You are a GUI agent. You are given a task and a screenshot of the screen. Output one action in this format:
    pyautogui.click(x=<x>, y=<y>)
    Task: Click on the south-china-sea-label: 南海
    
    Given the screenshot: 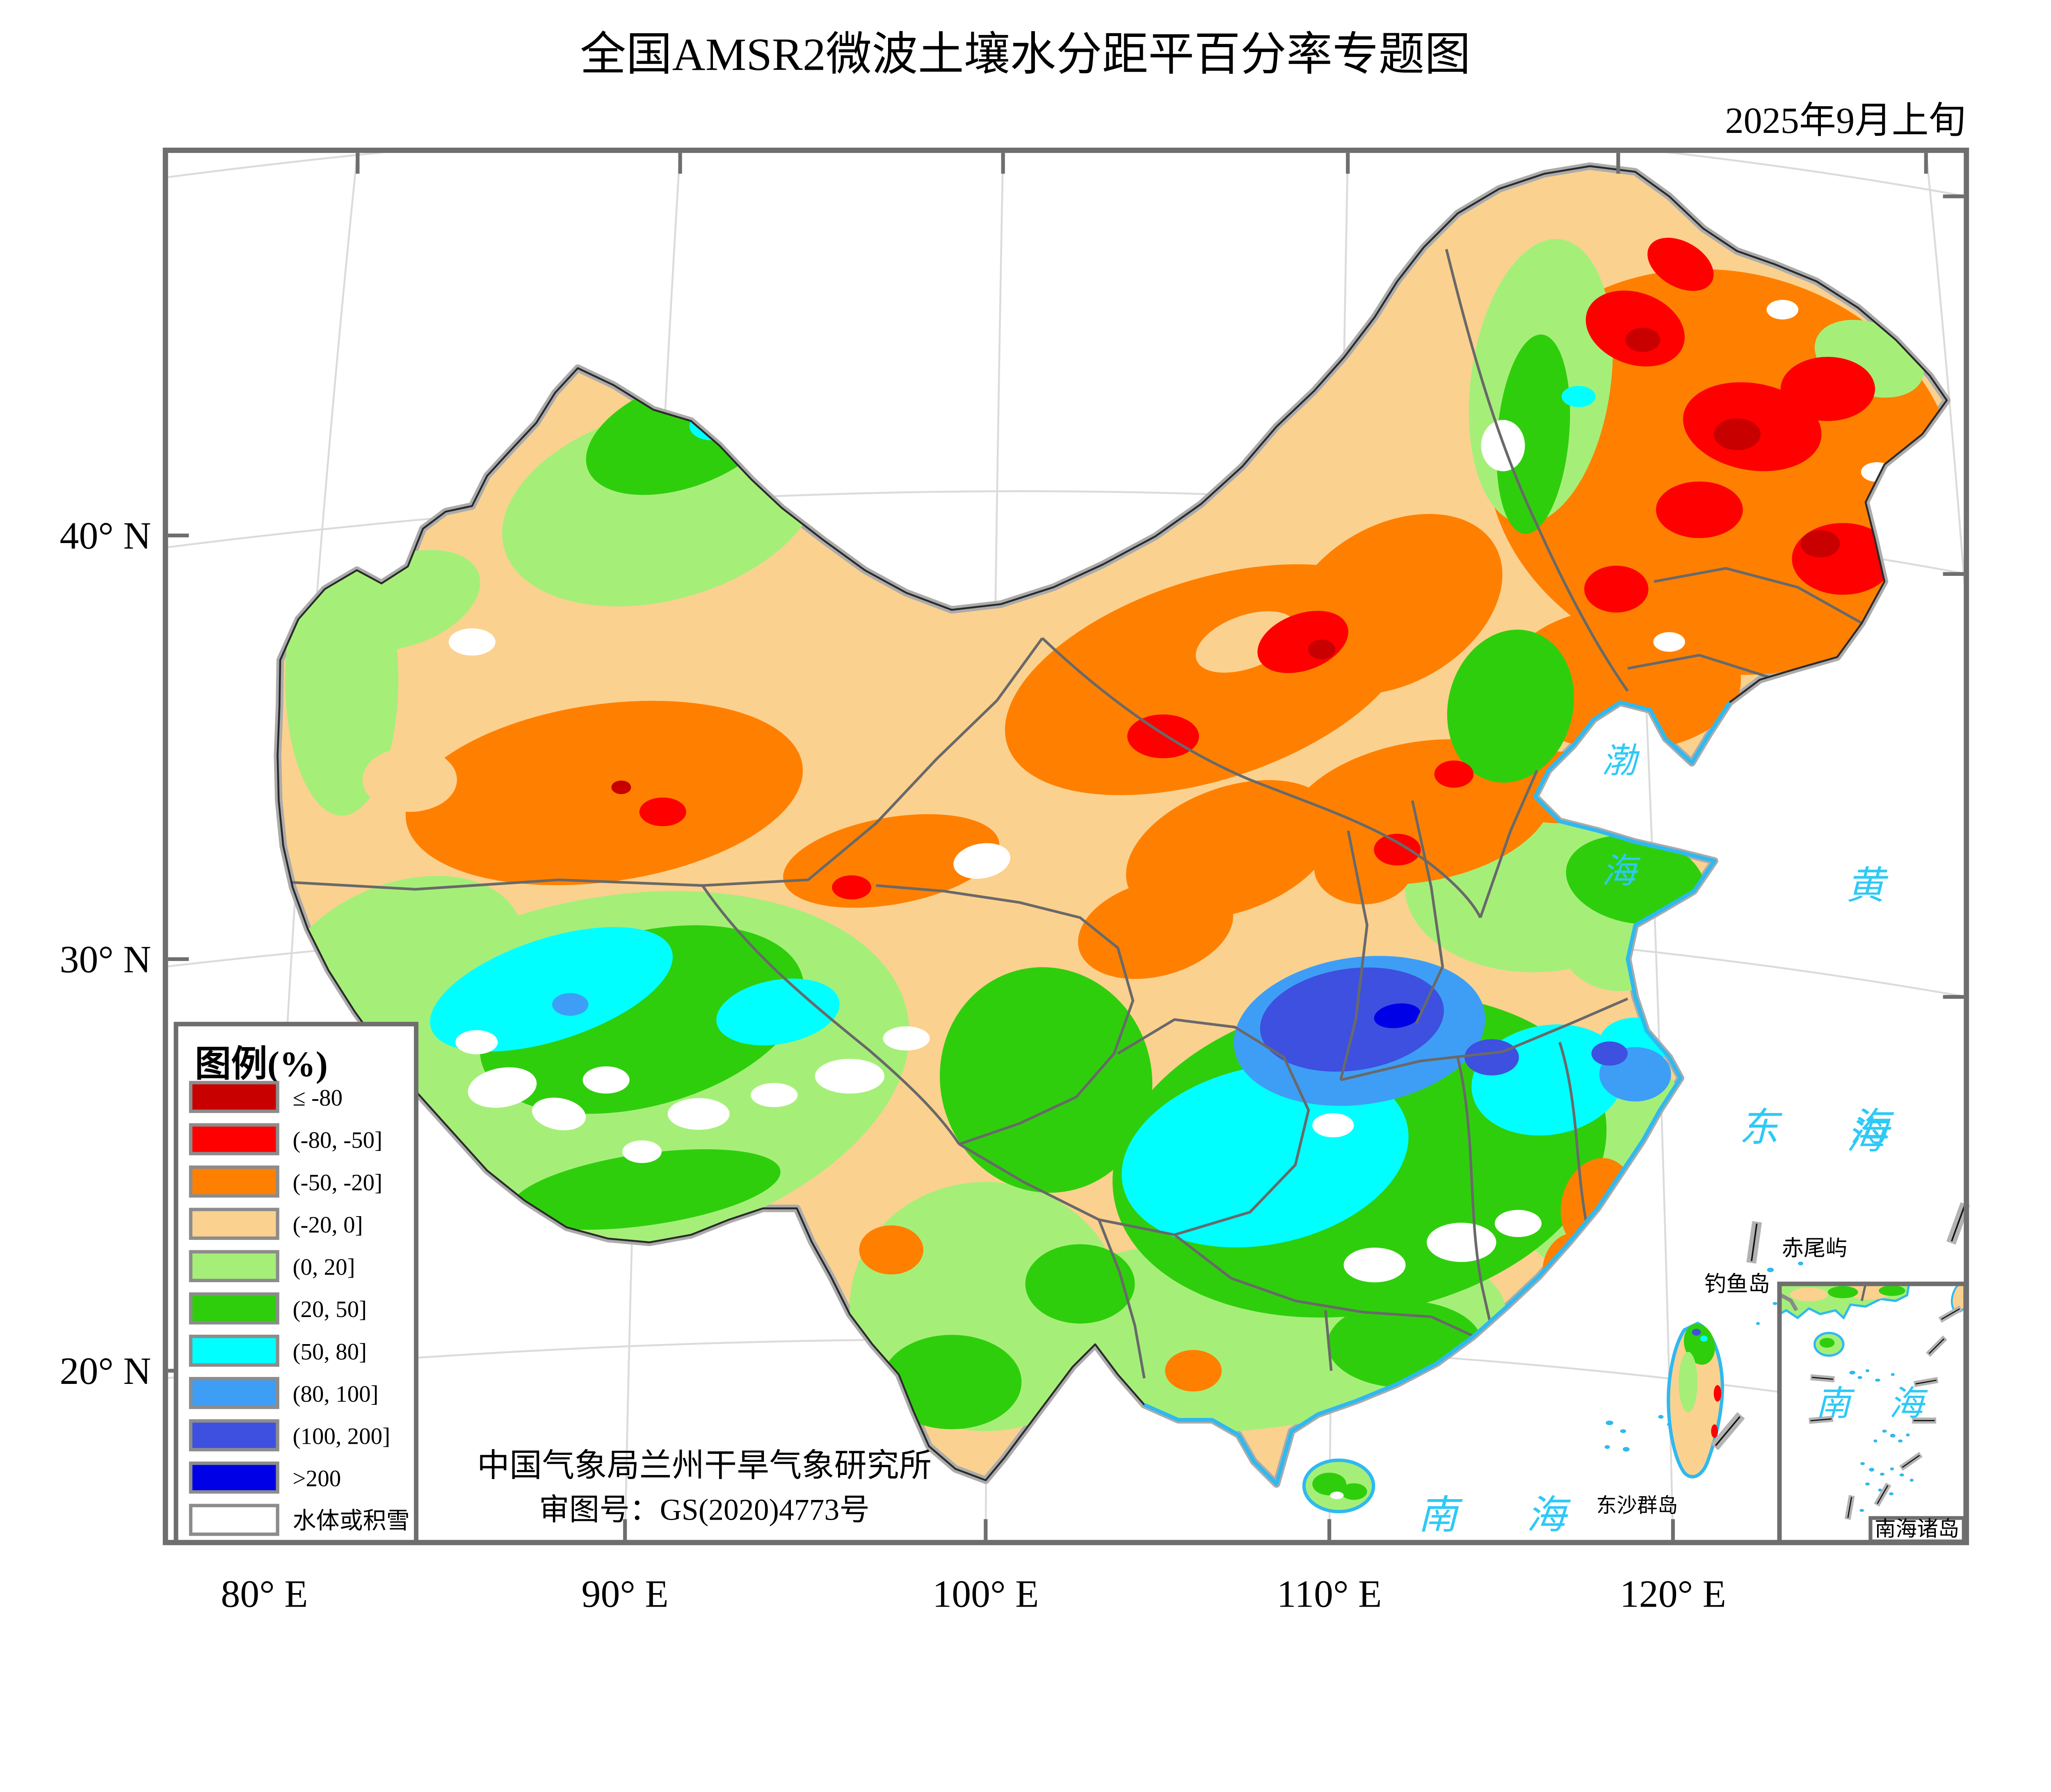 What is the action you would take?
    pyautogui.click(x=1526, y=1515)
    